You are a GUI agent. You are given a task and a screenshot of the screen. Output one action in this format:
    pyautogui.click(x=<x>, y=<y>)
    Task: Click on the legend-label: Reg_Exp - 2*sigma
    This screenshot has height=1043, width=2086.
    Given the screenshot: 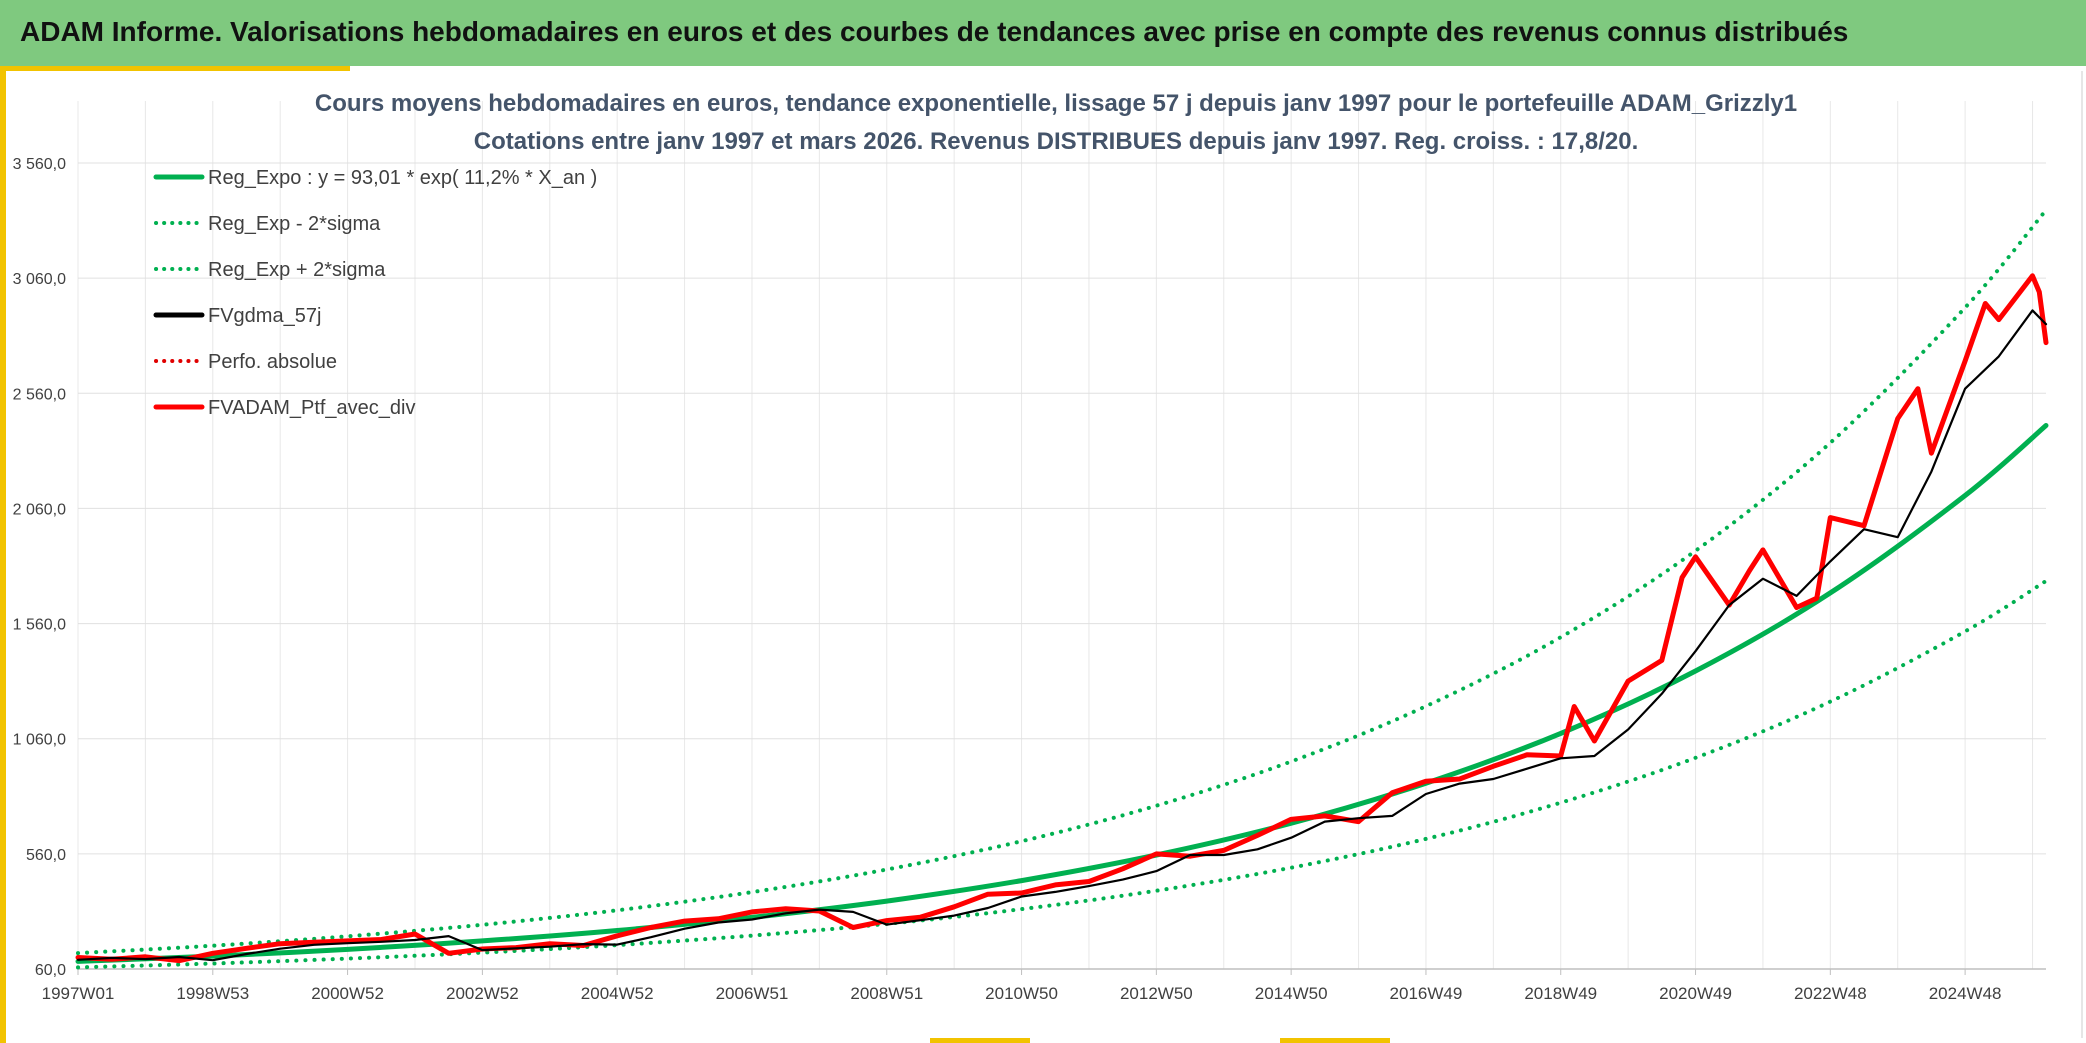 What is the action you would take?
    pyautogui.click(x=294, y=224)
    